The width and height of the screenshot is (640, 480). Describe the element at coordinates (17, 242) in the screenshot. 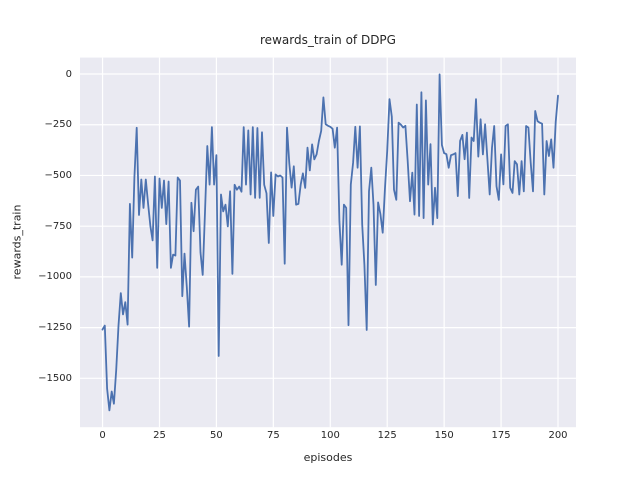

I see `y-axis-label: rewards_train` at that location.